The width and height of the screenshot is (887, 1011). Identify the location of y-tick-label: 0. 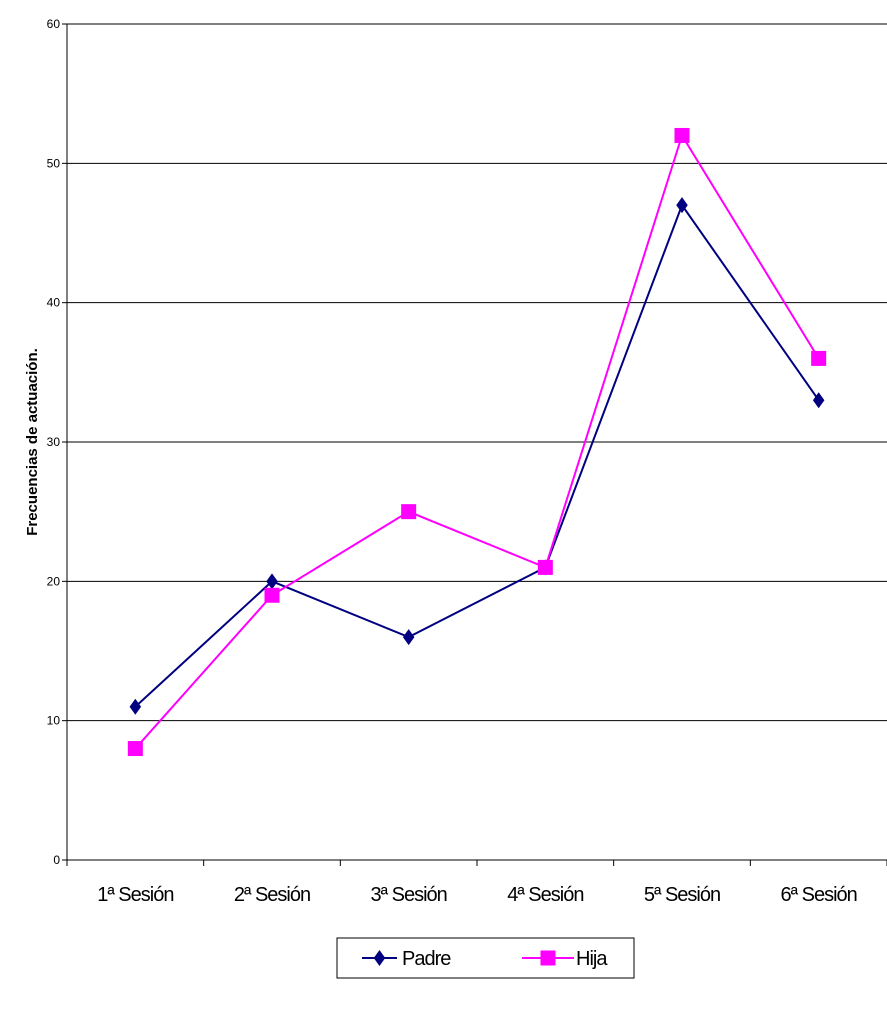
(56, 860).